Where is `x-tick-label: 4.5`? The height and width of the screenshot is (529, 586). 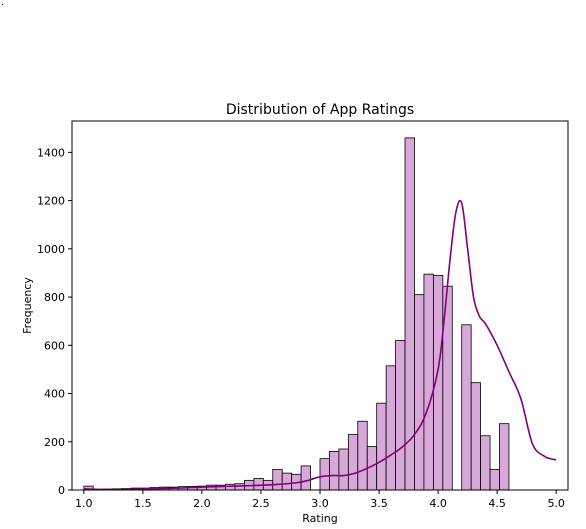
x-tick-label: 4.5 is located at coordinates (497, 503).